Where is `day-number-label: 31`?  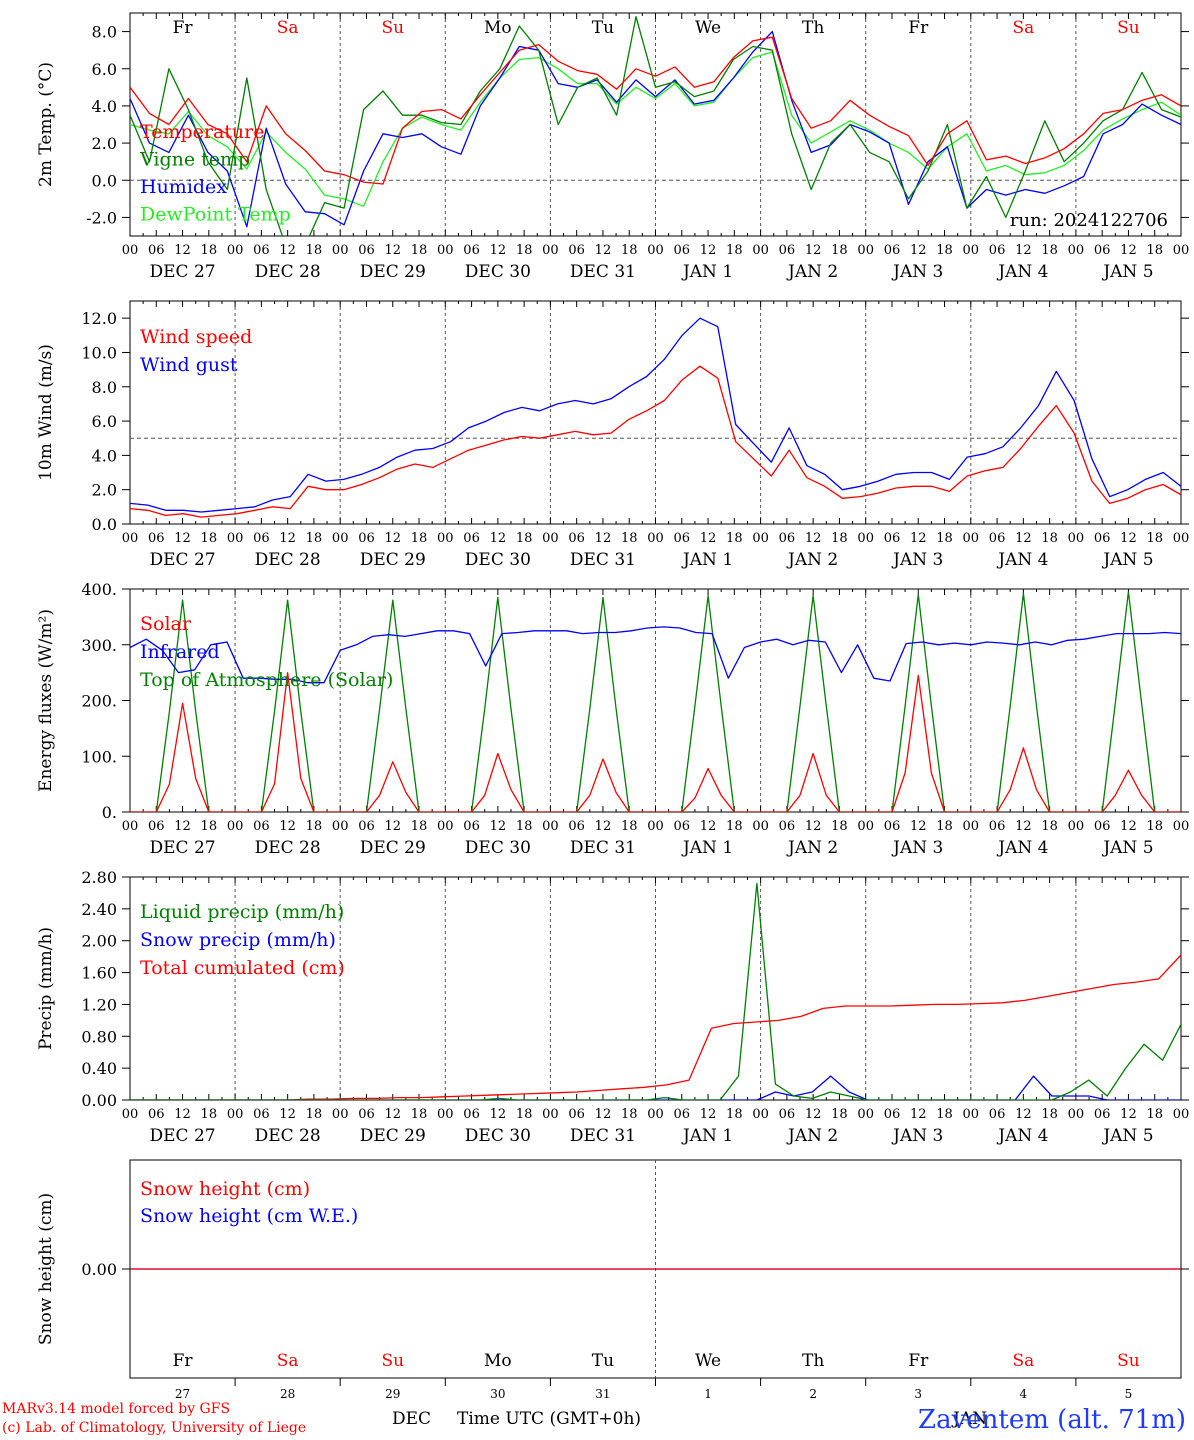
day-number-label: 31 is located at coordinates (602, 1394).